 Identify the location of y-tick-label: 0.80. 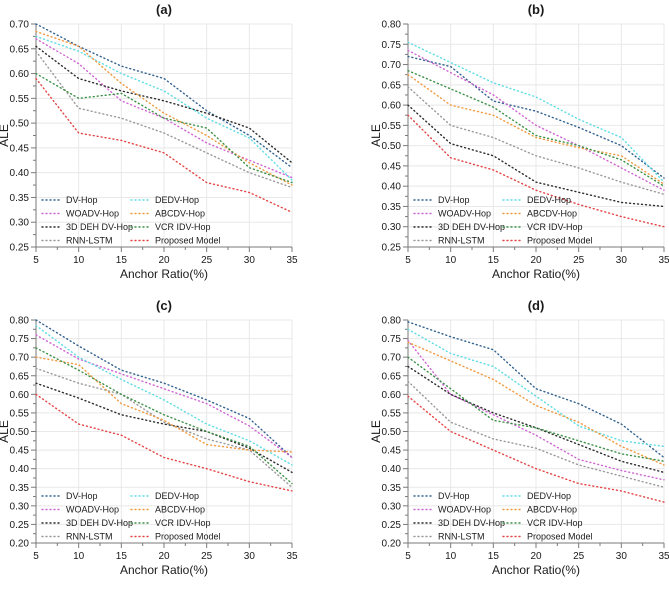
(392, 25).